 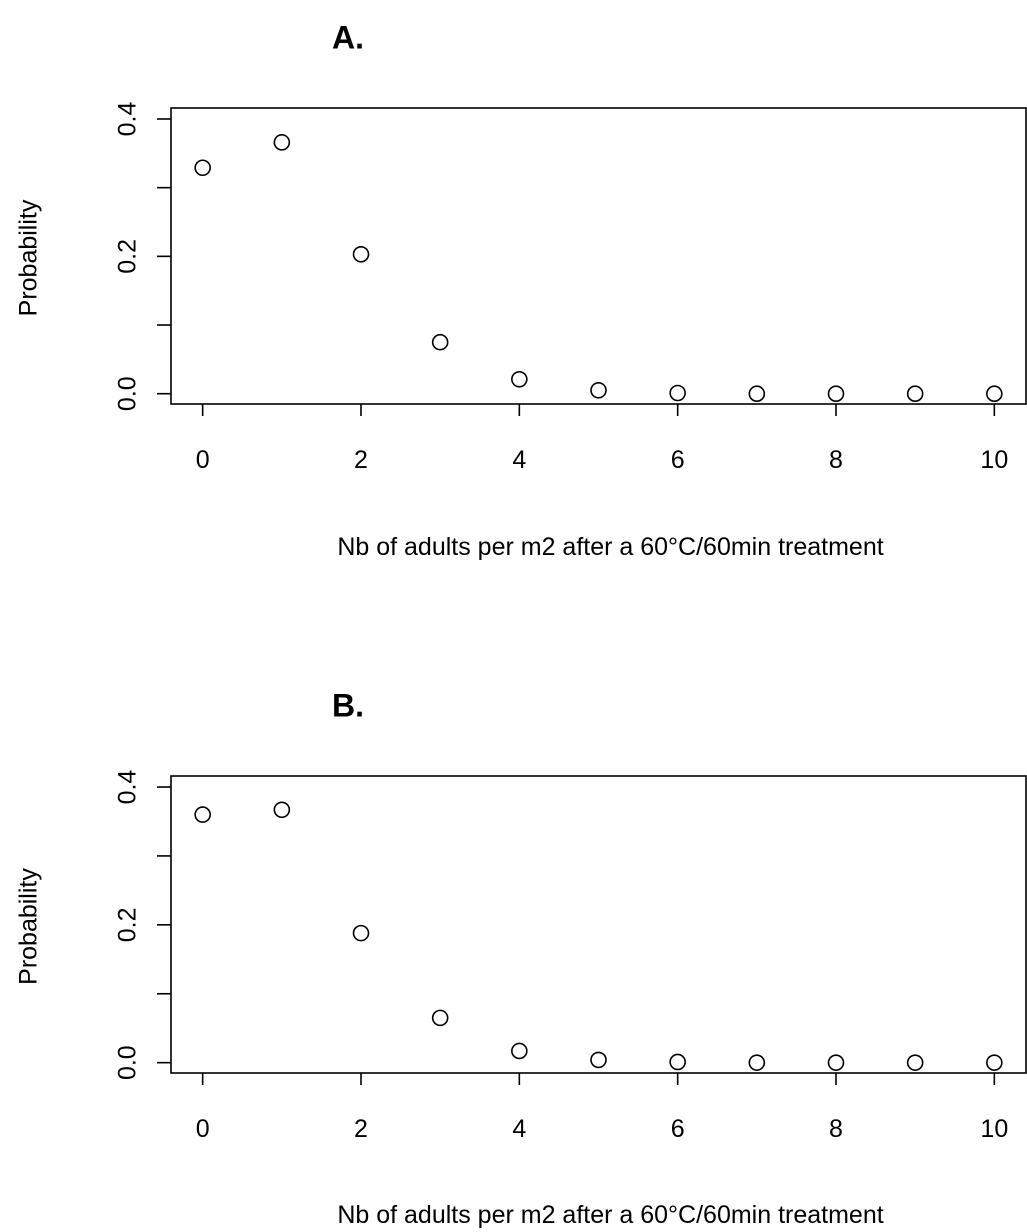 I want to click on x-tick-label-a: 6, so click(x=678, y=460).